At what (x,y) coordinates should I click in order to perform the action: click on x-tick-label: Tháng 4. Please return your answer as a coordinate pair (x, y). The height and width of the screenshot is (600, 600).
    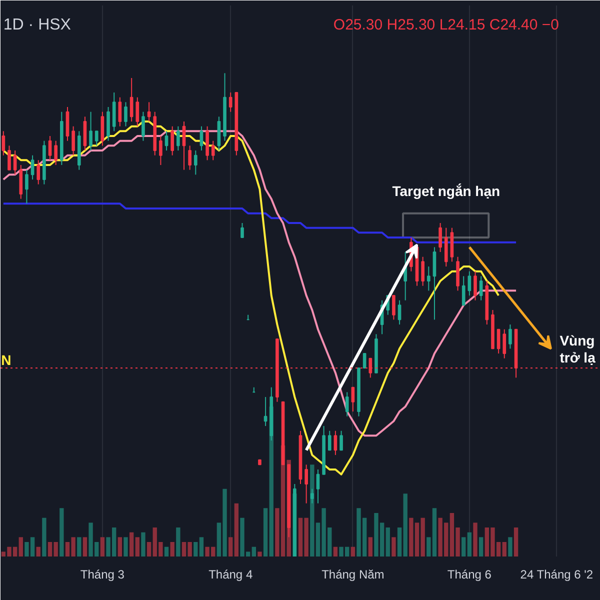
    Looking at the image, I should click on (230, 575).